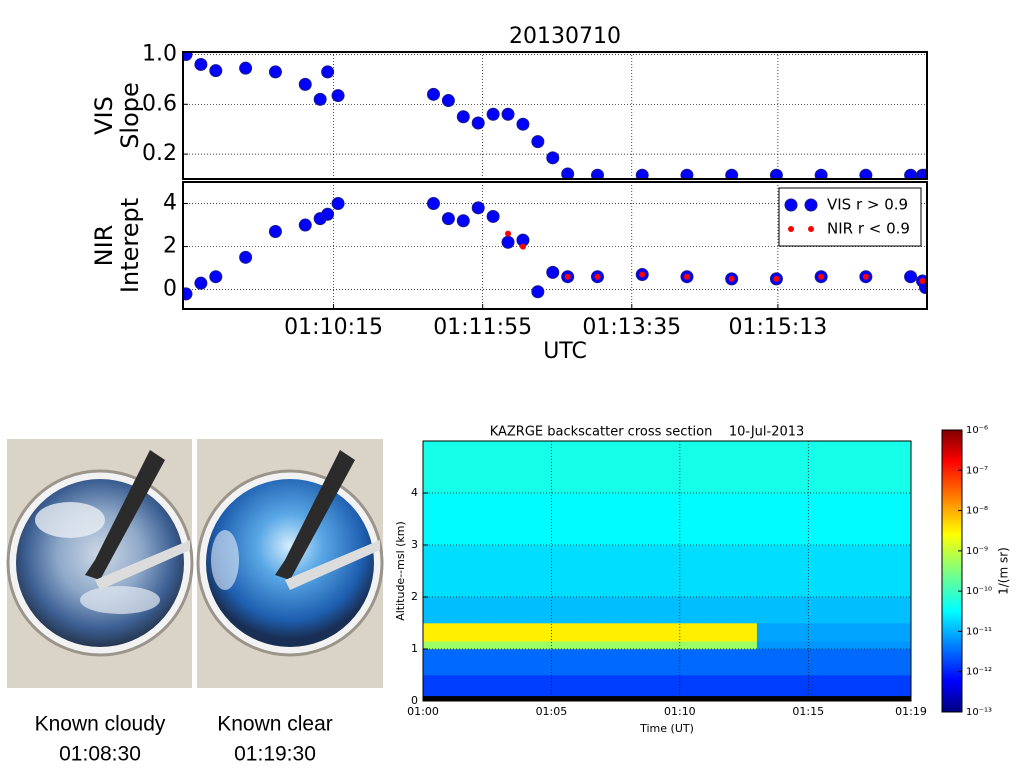 This screenshot has height=768, width=1024. I want to click on y-tick-label: 1, so click(414, 648).